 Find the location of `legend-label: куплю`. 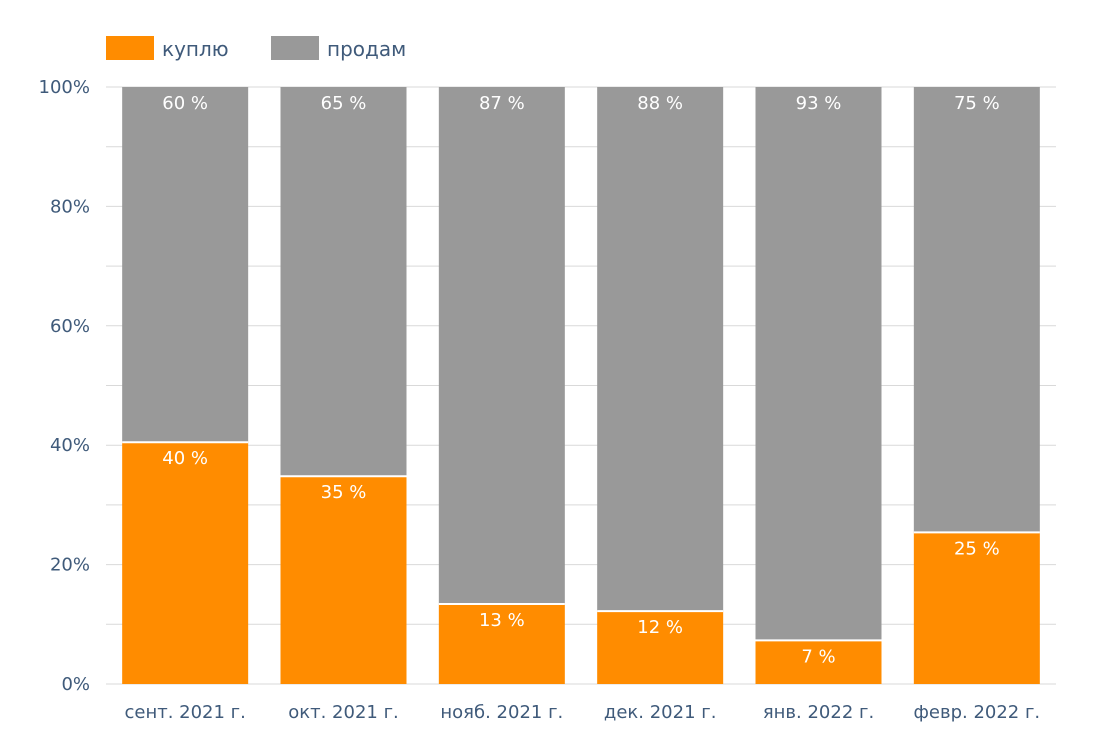

legend-label: куплю is located at coordinates (195, 49).